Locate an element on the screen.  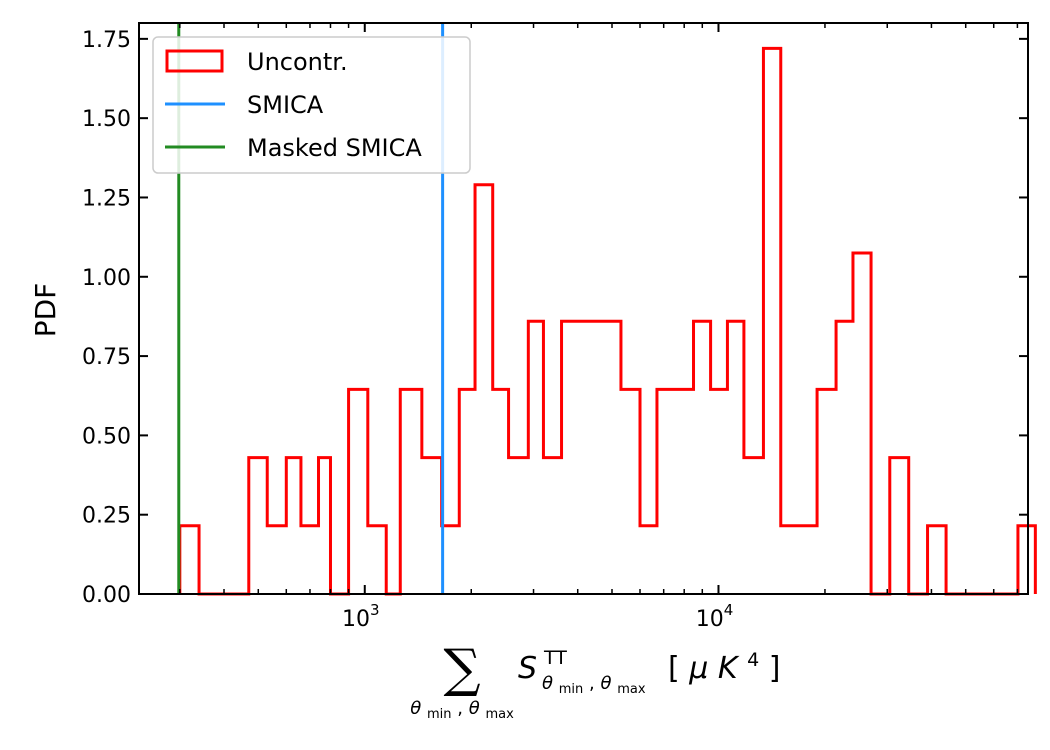
x-tick-label-exponent: 3 is located at coordinates (375, 610).